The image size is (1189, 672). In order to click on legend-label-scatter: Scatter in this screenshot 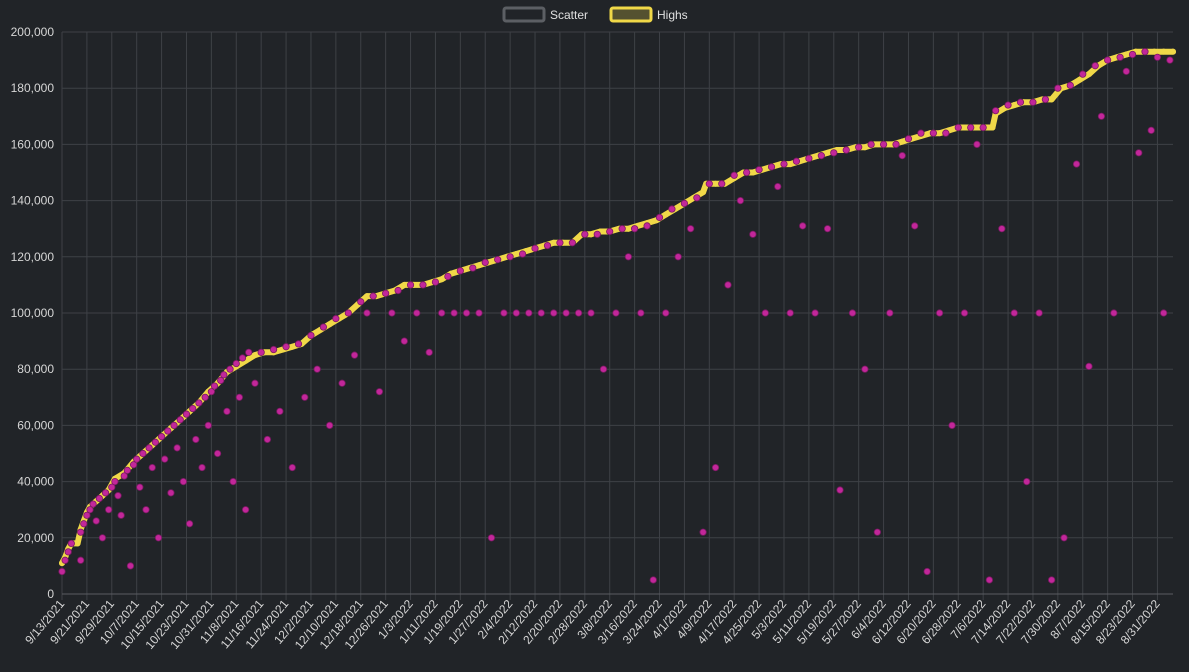, I will do `click(569, 15)`.